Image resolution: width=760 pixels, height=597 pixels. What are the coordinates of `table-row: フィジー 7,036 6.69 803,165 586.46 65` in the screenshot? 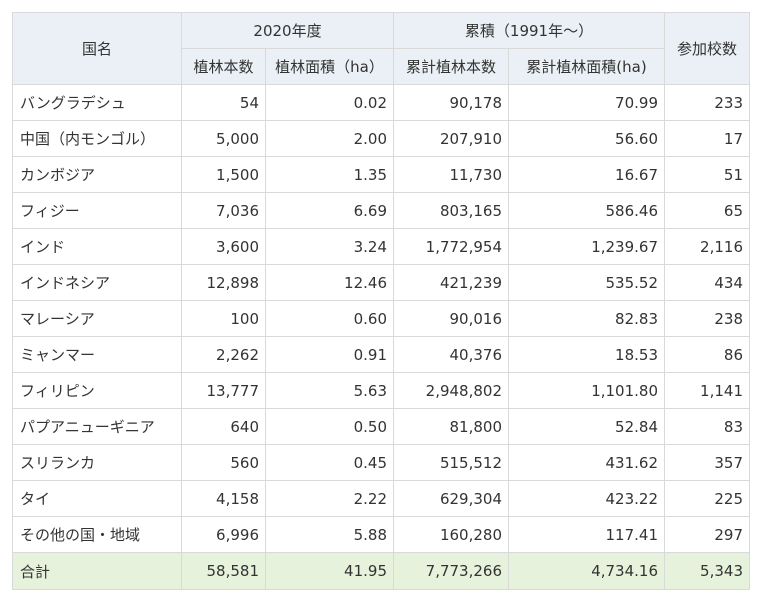 It's located at (381, 210).